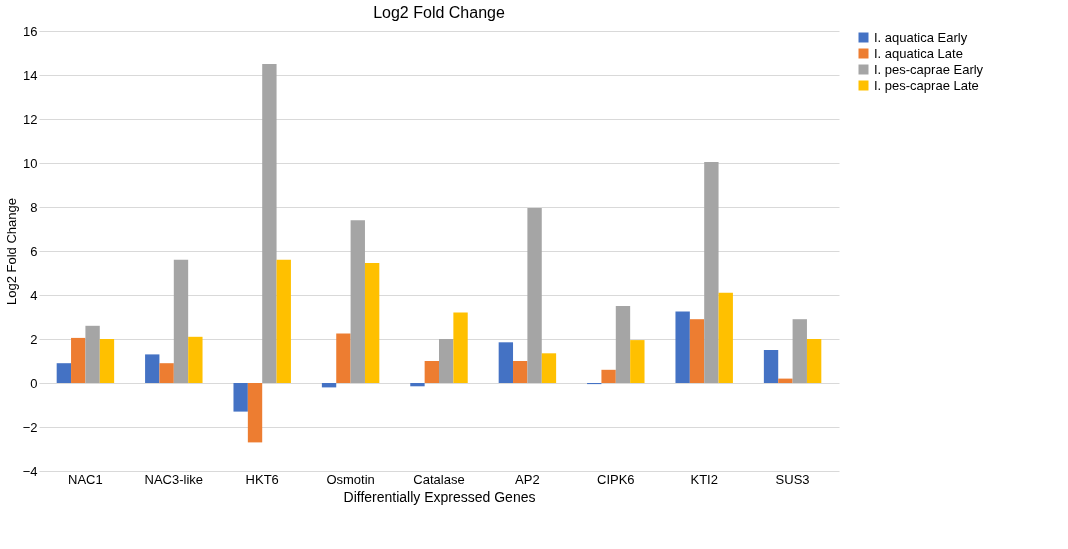 This screenshot has width=1068, height=549. Describe the element at coordinates (34, 383) in the screenshot. I see `y-tick-label: 0` at that location.